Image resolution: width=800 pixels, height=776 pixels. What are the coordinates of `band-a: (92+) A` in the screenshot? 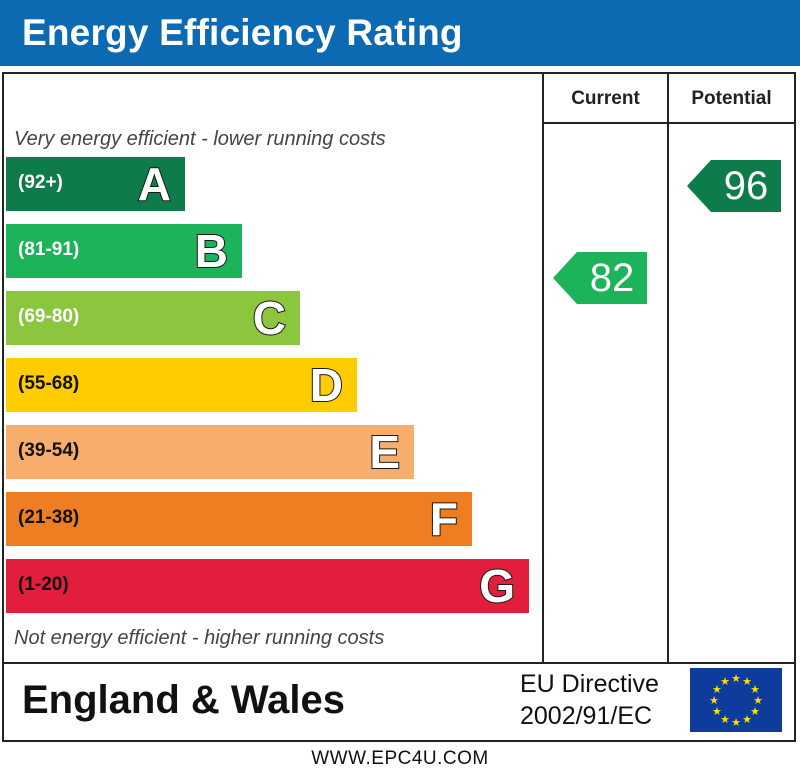 It's located at (95, 184).